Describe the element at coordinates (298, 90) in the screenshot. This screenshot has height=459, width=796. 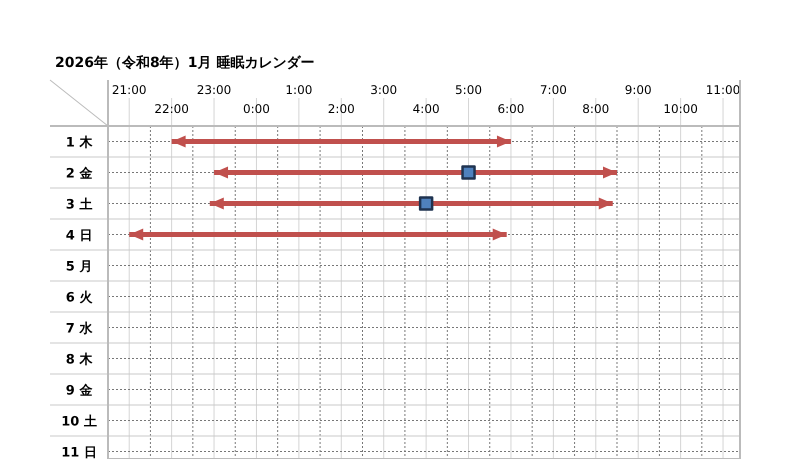
I see `x2-tick-label: 1:00` at that location.